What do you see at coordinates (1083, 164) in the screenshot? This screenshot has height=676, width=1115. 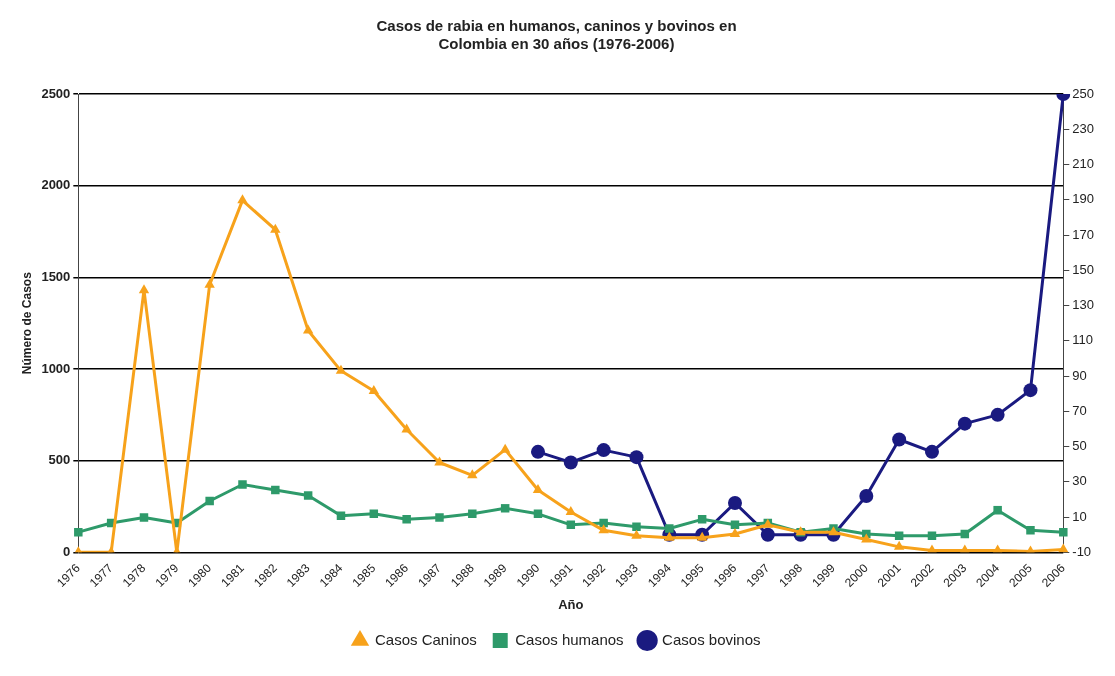 I see `y2-tick-label: 210` at bounding box center [1083, 164].